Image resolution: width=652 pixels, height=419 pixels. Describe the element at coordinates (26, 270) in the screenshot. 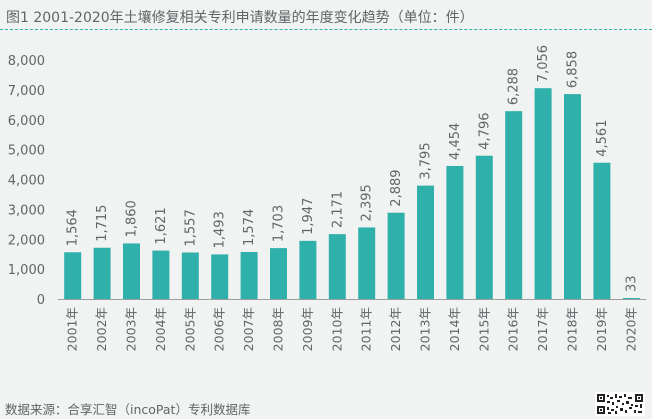

I see `y-tick-label: 1,000` at that location.